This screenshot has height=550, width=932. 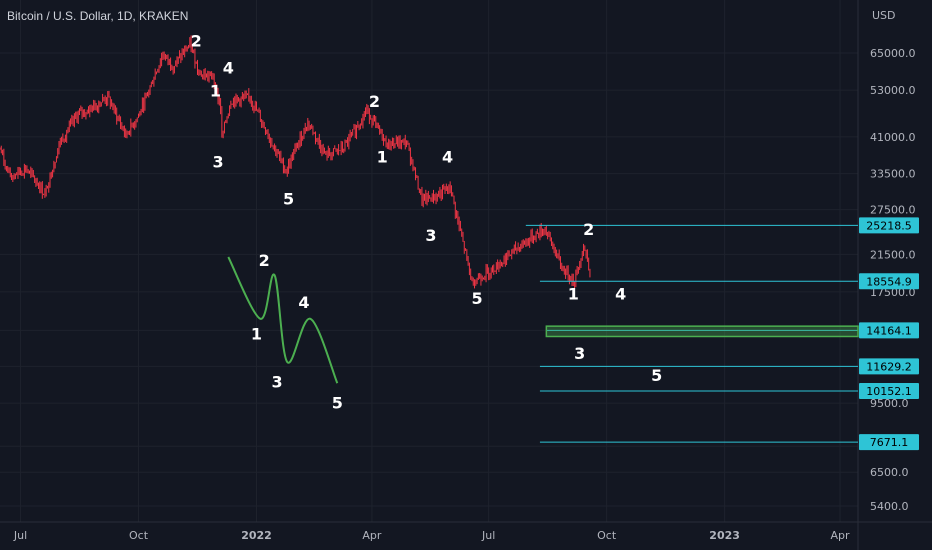 I want to click on time-tick-label: 2022, so click(x=256, y=535).